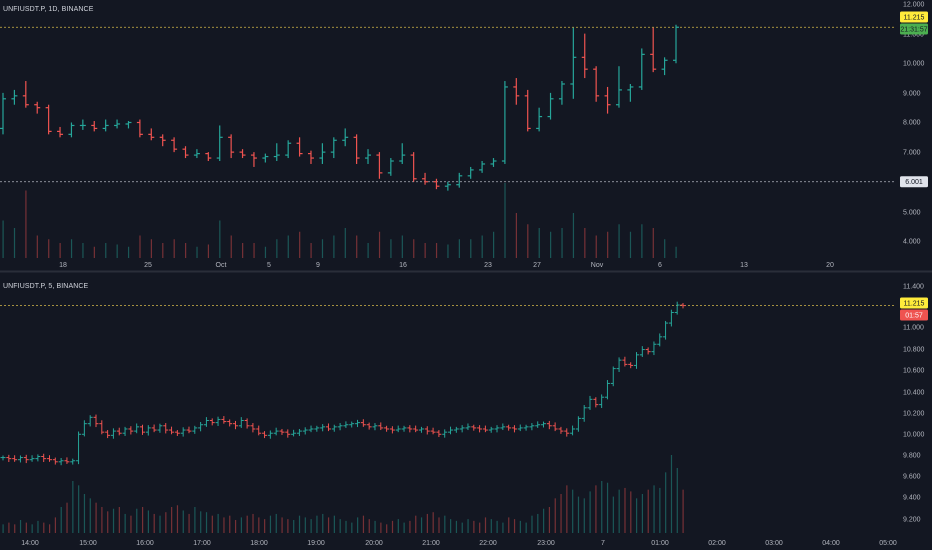  Describe the element at coordinates (831, 543) in the screenshot. I see `x-tick-label: 04:00` at that location.